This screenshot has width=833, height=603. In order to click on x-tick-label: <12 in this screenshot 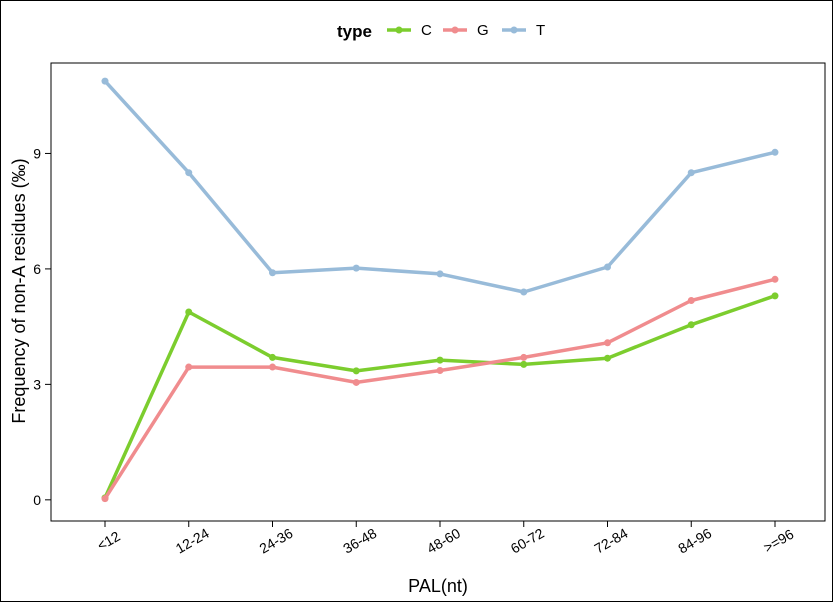, I will do `click(108, 541)`.